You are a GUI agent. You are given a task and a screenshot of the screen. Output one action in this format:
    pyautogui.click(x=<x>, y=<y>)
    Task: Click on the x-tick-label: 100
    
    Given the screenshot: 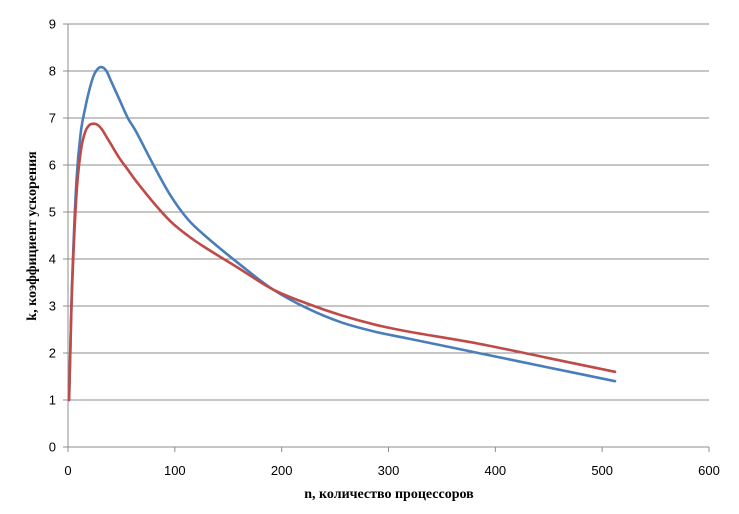 What is the action you would take?
    pyautogui.click(x=175, y=470)
    